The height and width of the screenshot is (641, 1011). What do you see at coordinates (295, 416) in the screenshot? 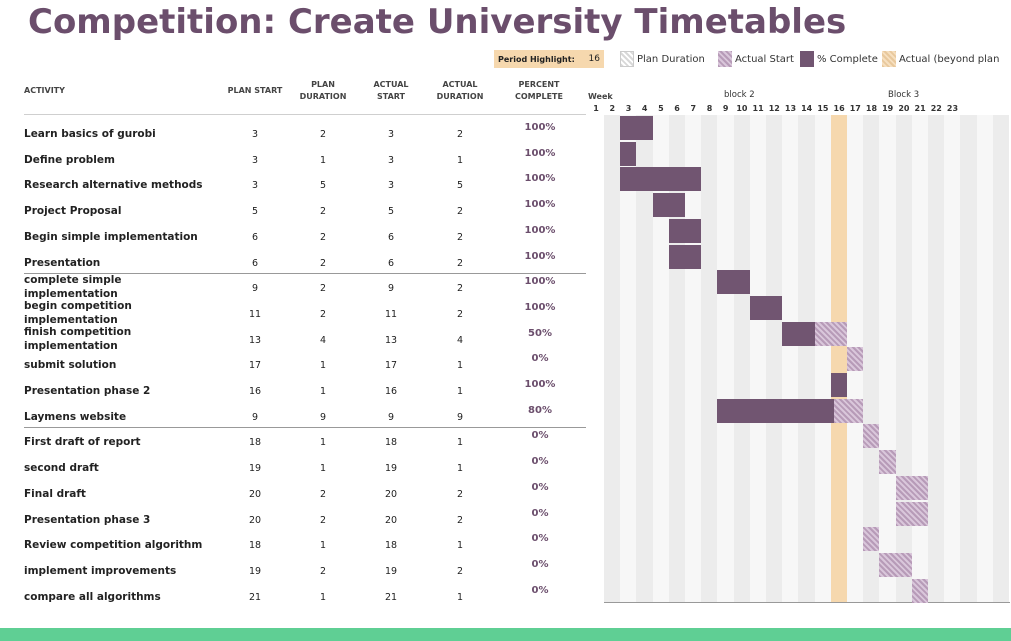
I see `table-row: Laymens website 9 9 9 9 80%` at bounding box center [295, 416].